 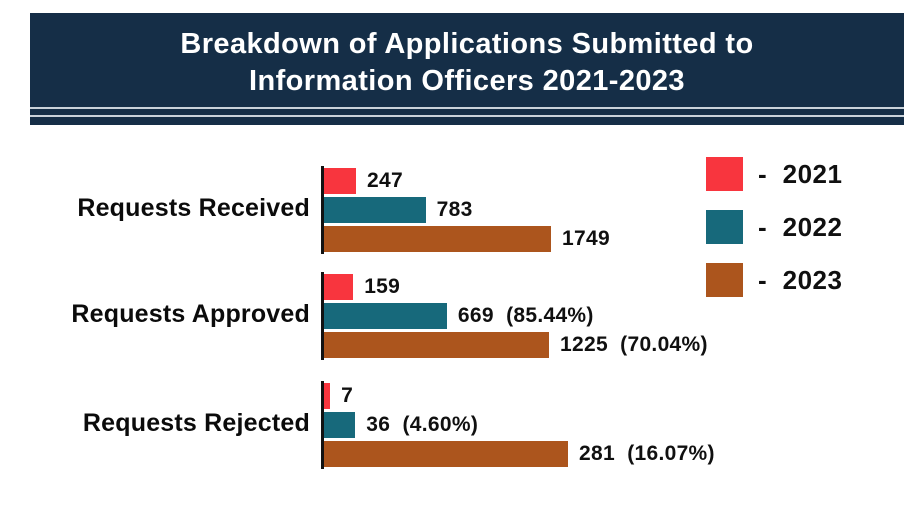 I want to click on legend-swatch-2021, so click(x=724, y=174).